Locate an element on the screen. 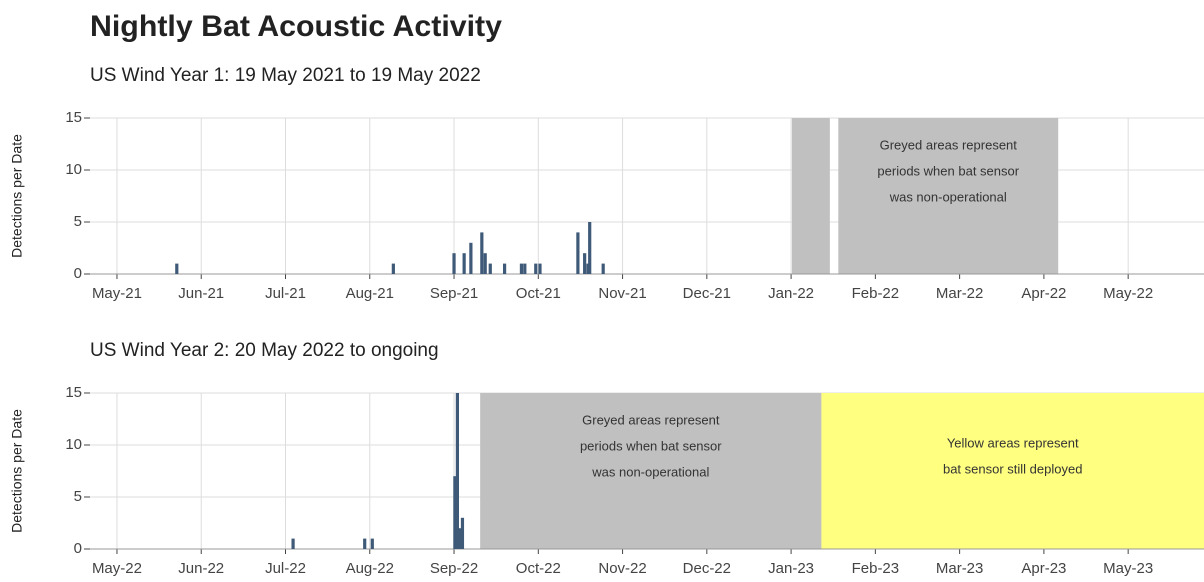 This screenshot has height=582, width=1204. x-tick-label: Sep-21 is located at coordinates (454, 293).